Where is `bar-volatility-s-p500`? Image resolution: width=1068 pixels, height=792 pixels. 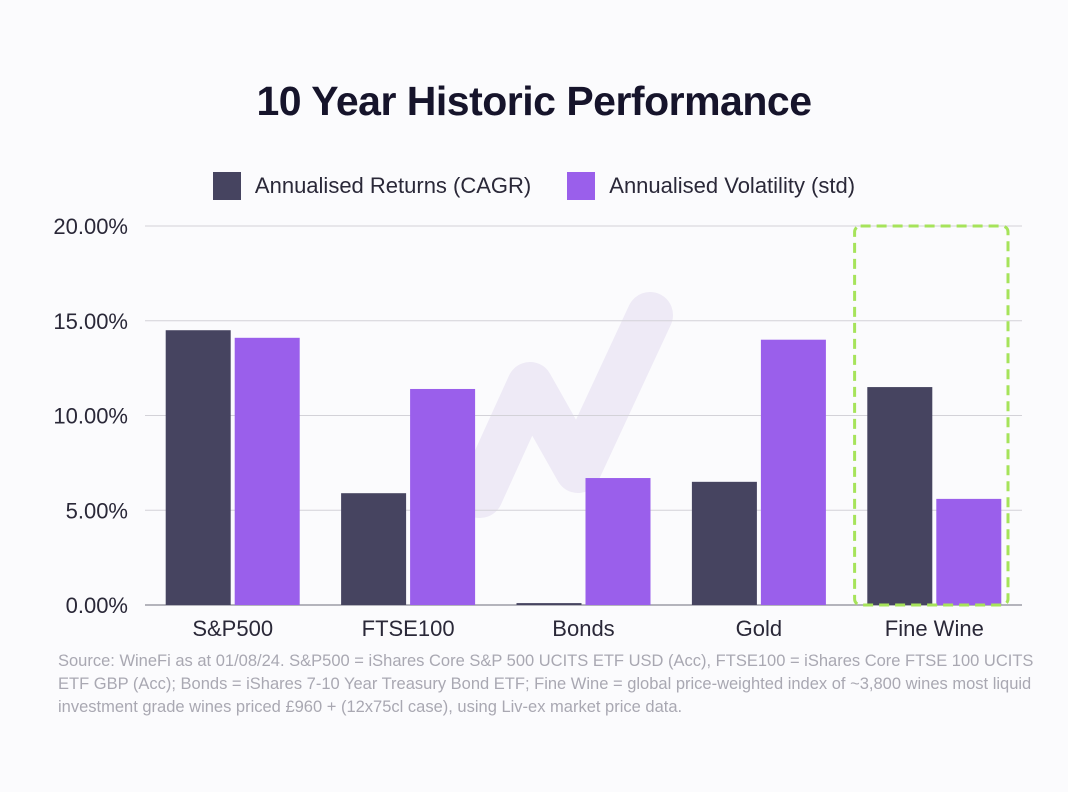 bar-volatility-s-p500 is located at coordinates (267, 471).